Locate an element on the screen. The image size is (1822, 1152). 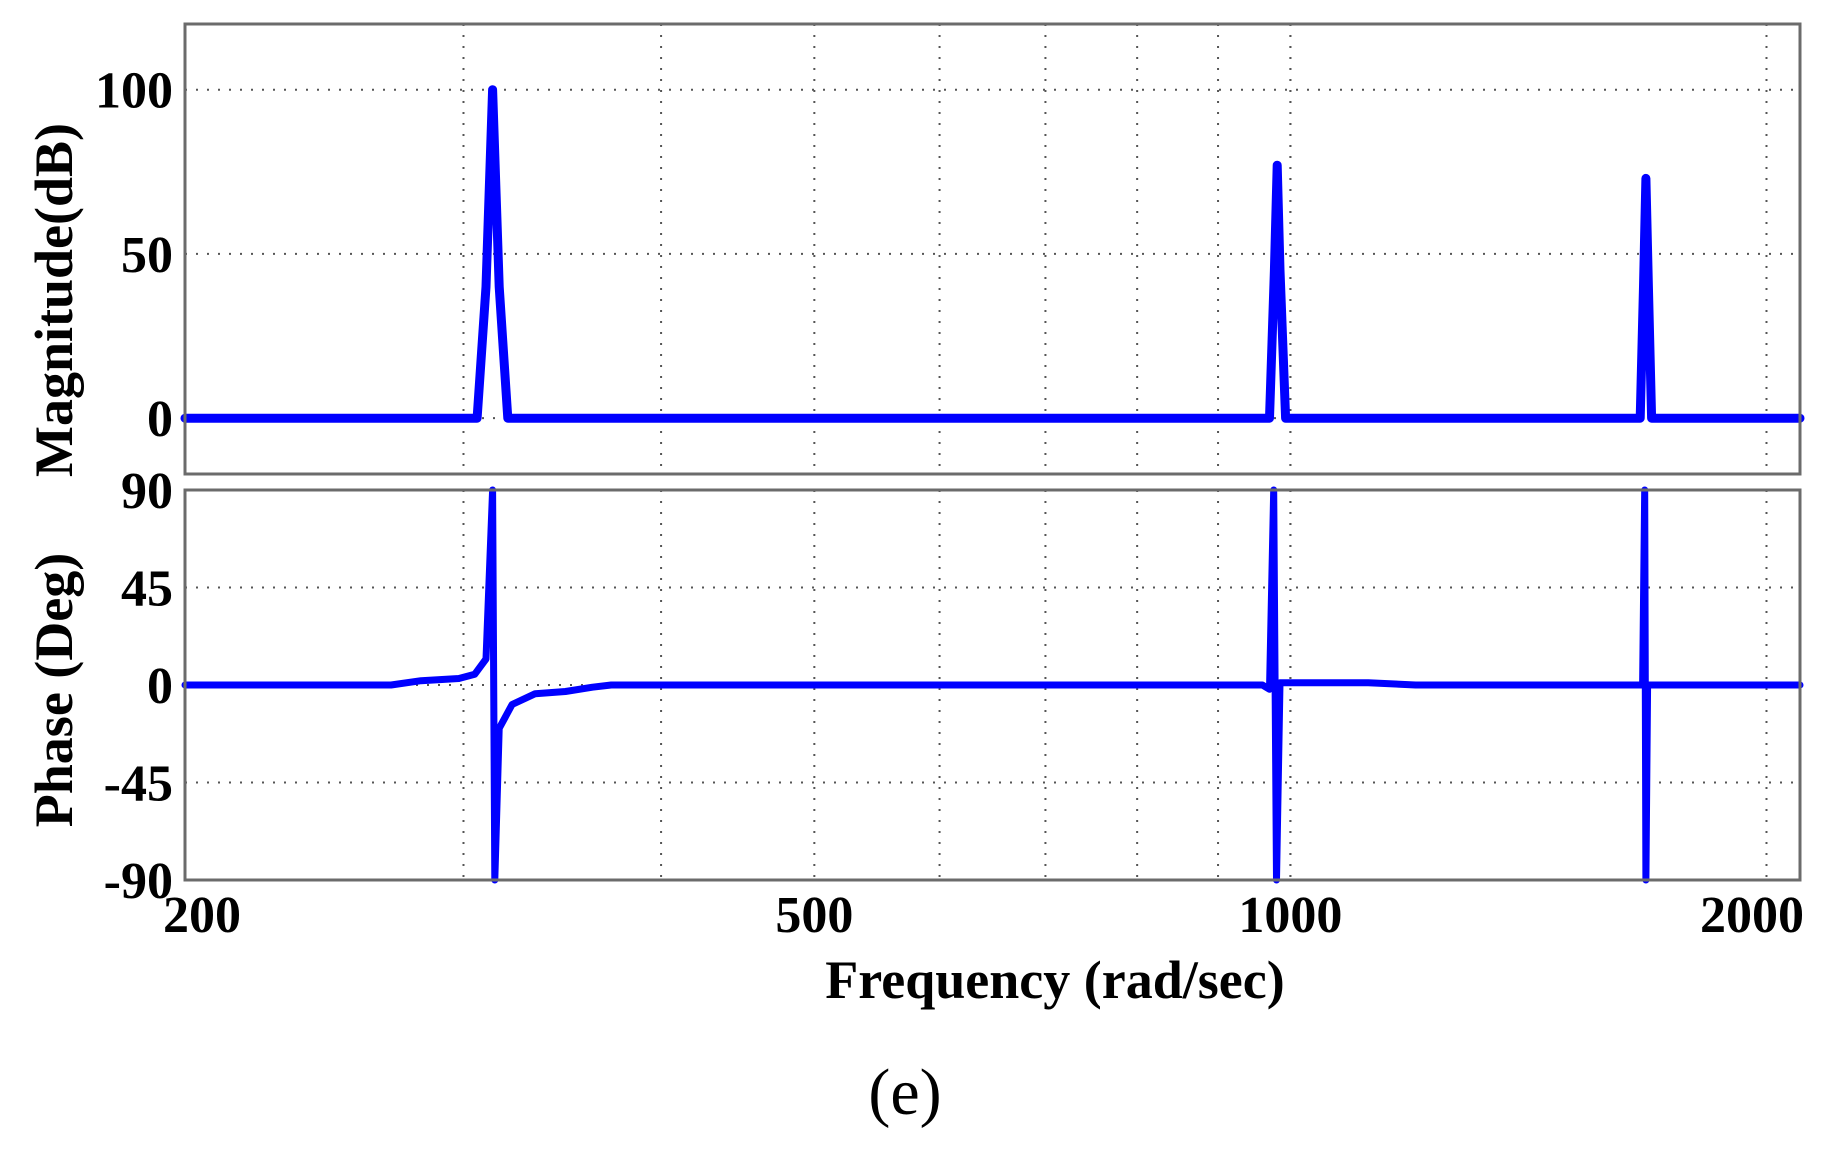
phase-tick-labels: 90 45 0 -45 -90 is located at coordinates (138, 686).